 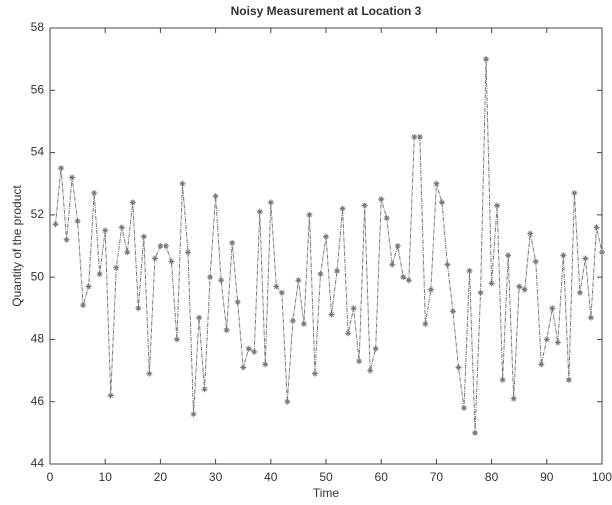 I want to click on x-axis-label: Time, so click(x=326, y=493).